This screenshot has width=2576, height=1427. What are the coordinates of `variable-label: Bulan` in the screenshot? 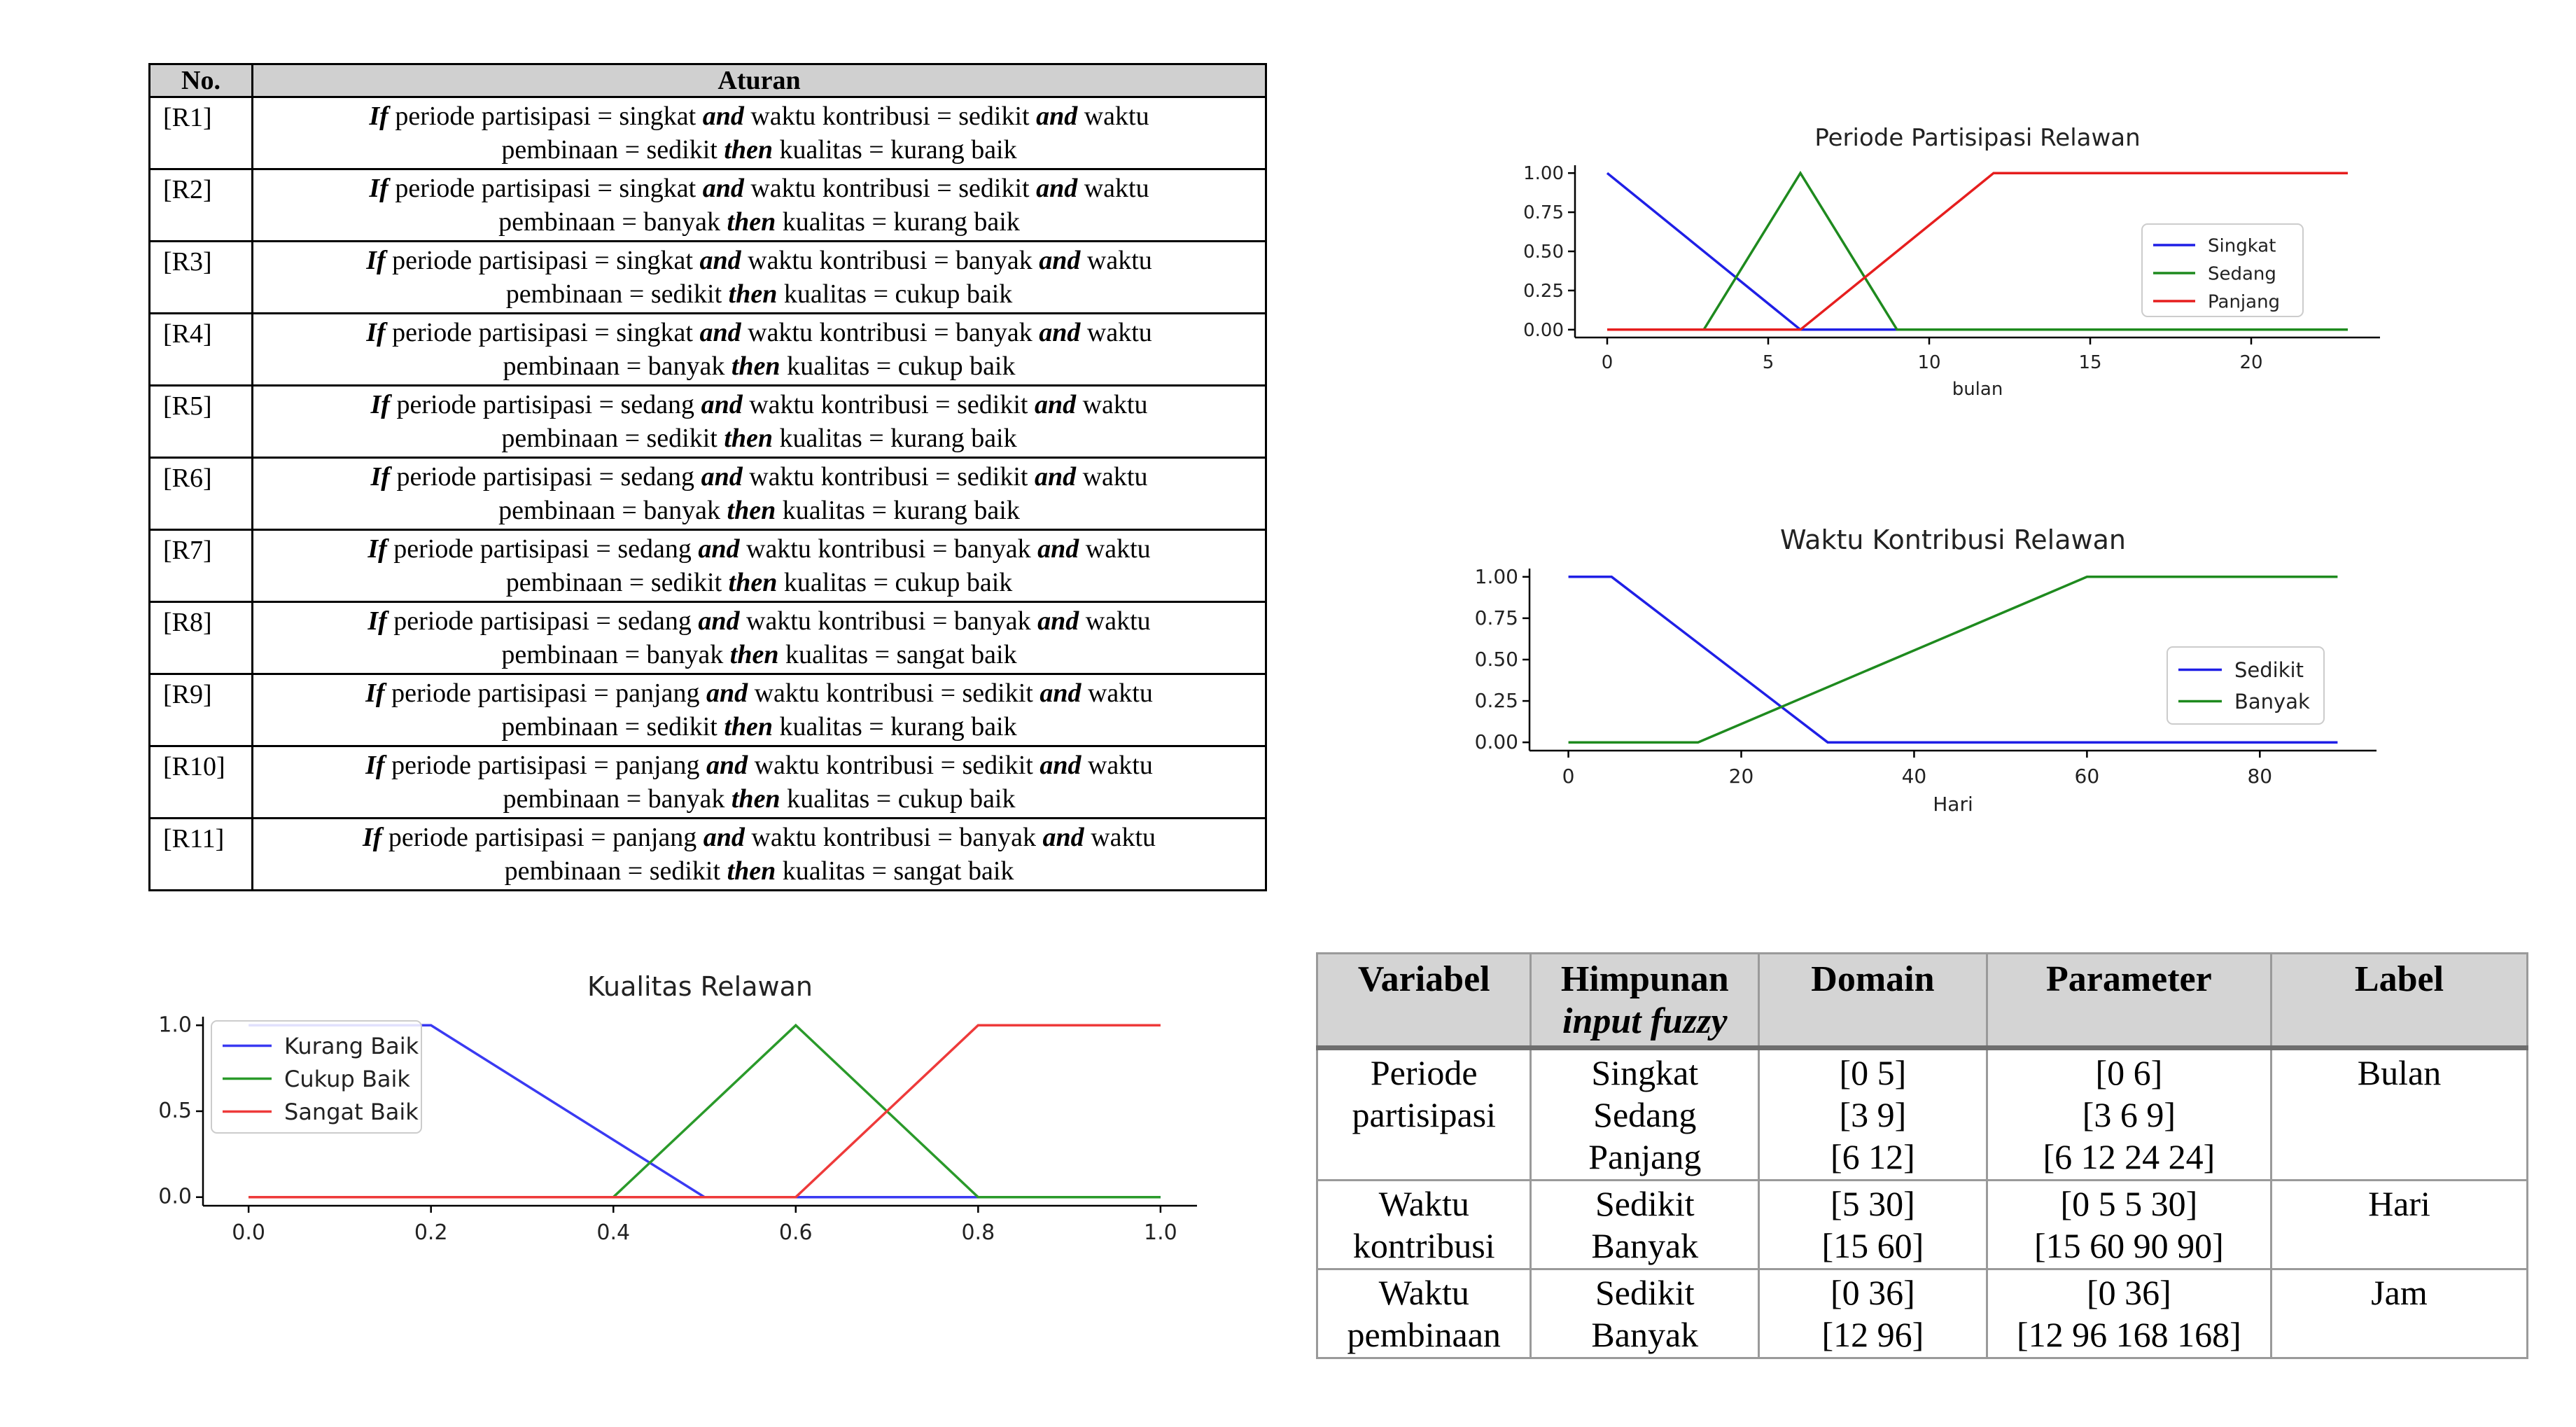 It's located at (2399, 1114).